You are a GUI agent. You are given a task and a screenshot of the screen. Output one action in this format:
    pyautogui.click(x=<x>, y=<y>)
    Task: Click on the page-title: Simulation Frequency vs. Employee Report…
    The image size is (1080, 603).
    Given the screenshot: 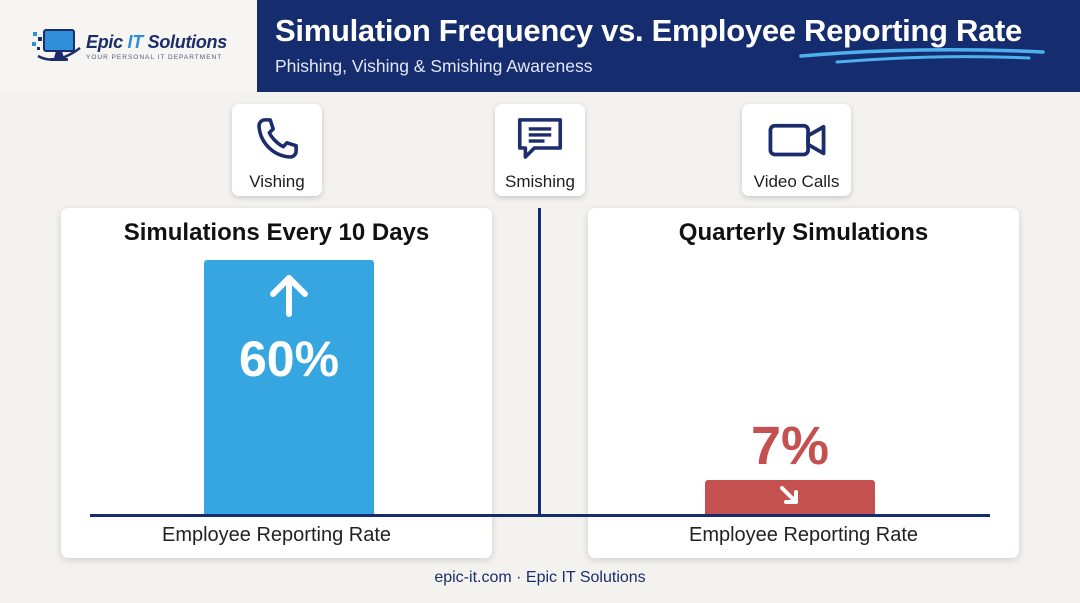 What is the action you would take?
    pyautogui.click(x=648, y=30)
    